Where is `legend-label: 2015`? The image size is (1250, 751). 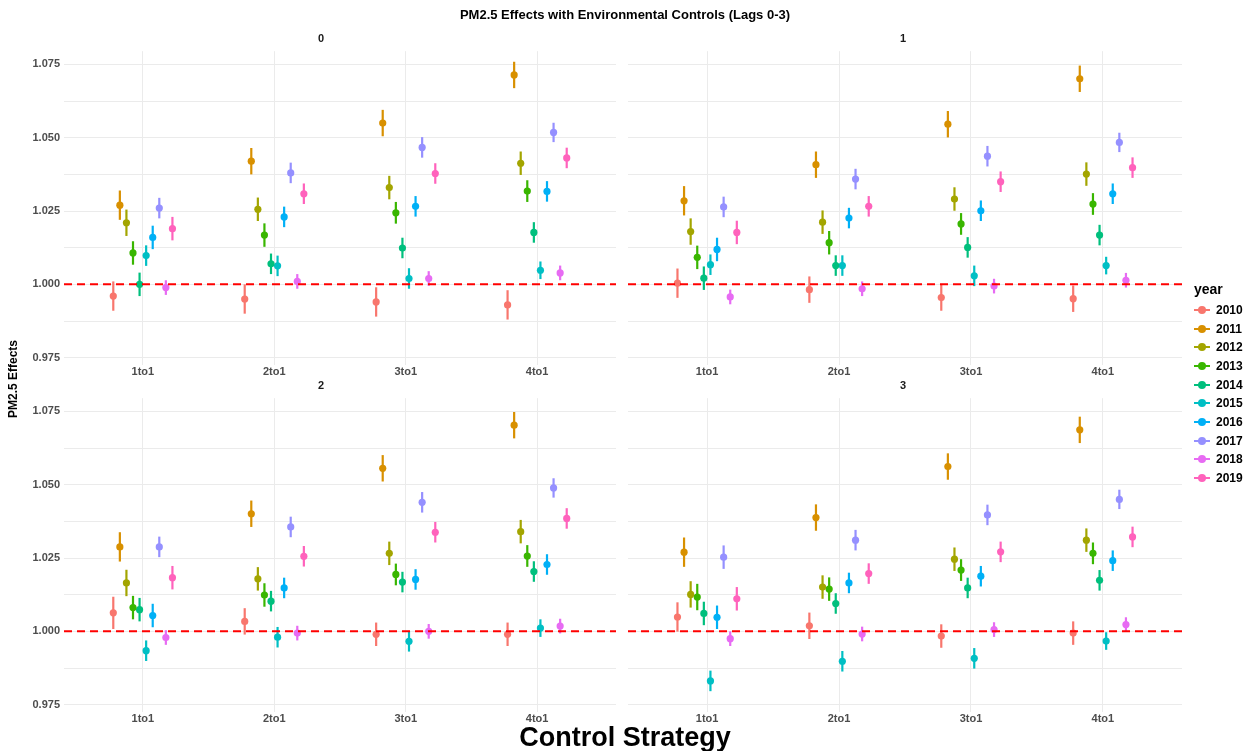 legend-label: 2015 is located at coordinates (1229, 403).